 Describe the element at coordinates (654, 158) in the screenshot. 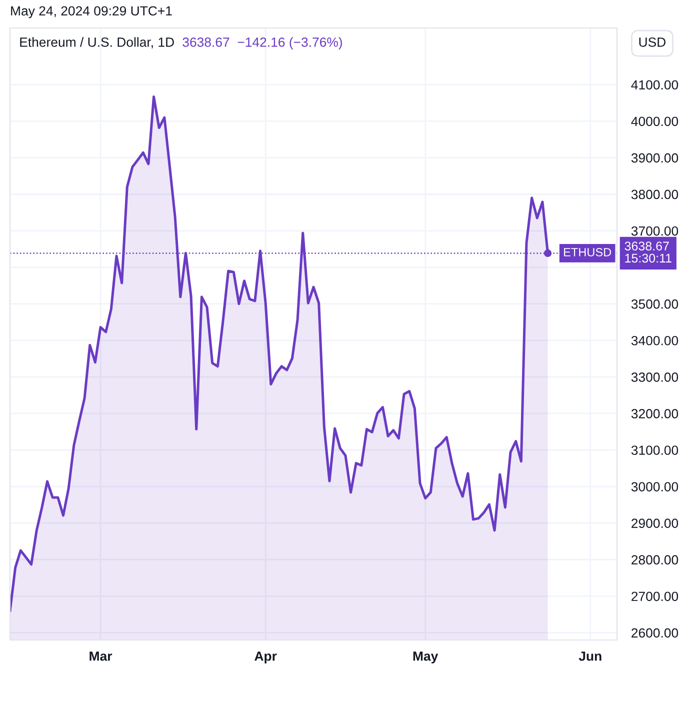

I see `y-tick-label: 3900.00` at that location.